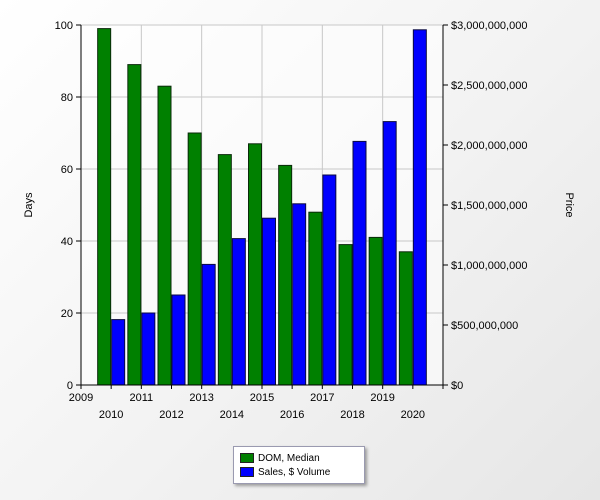 The width and height of the screenshot is (600, 500). What do you see at coordinates (67, 170) in the screenshot?
I see `y-tick-label-left: 60` at bounding box center [67, 170].